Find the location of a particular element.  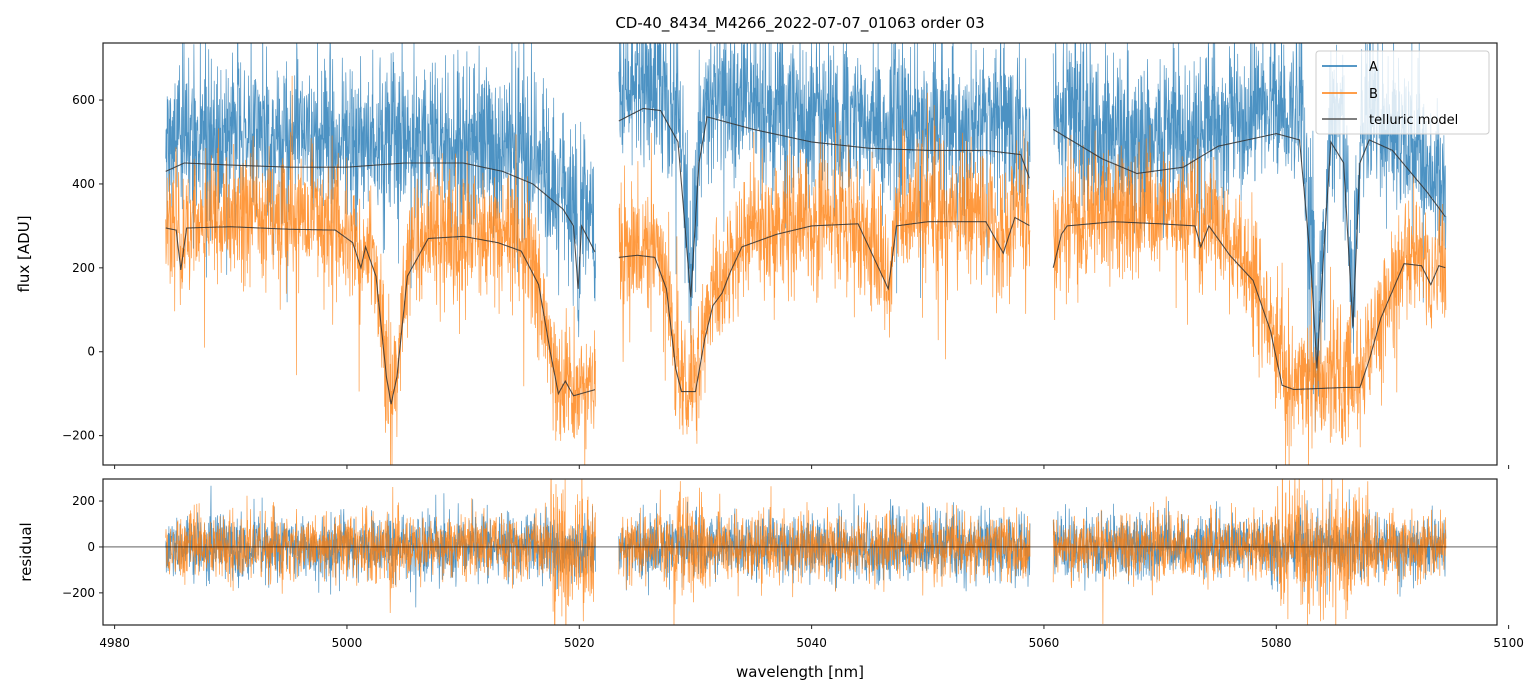

x-tick-label: 5040 is located at coordinates (811, 643).